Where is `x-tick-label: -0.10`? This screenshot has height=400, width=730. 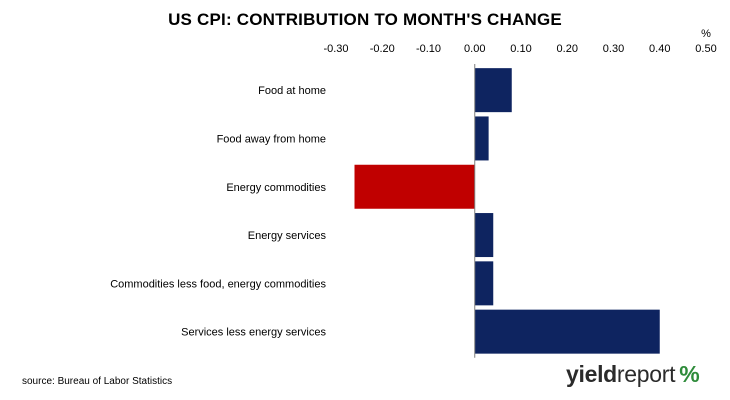 x-tick-label: -0.10 is located at coordinates (428, 49).